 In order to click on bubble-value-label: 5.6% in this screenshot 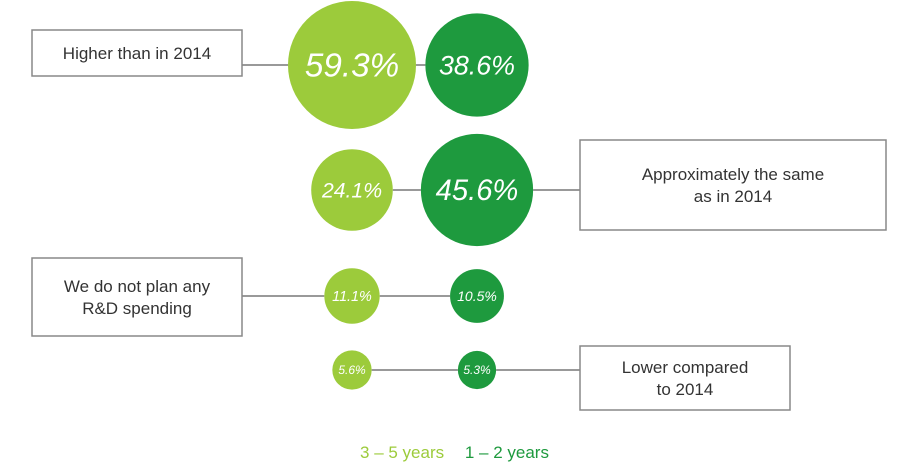, I will do `click(352, 370)`.